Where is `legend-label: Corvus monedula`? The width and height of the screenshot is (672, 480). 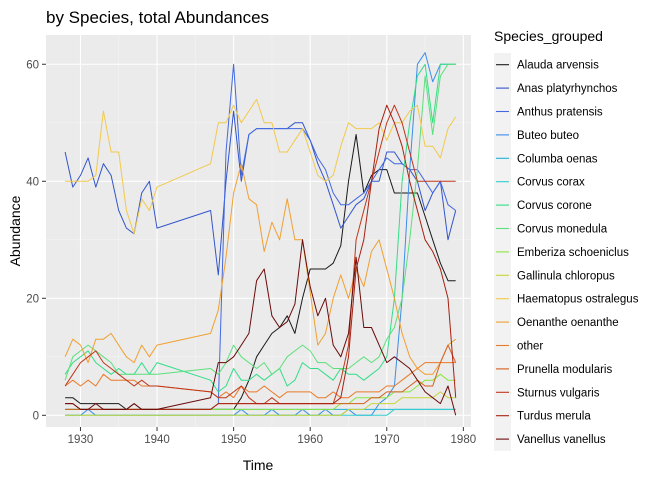
legend-label: Corvus monedula is located at coordinates (562, 230).